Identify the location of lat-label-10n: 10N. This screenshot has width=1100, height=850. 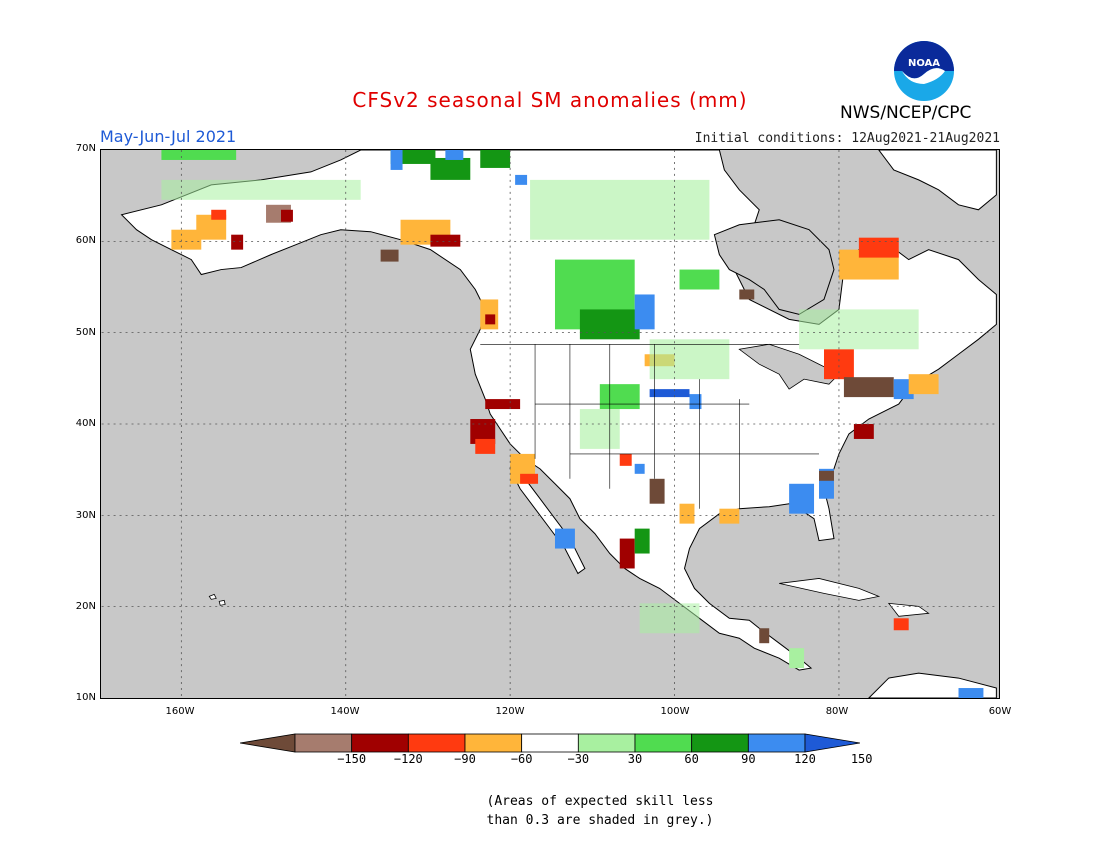
(85, 697).